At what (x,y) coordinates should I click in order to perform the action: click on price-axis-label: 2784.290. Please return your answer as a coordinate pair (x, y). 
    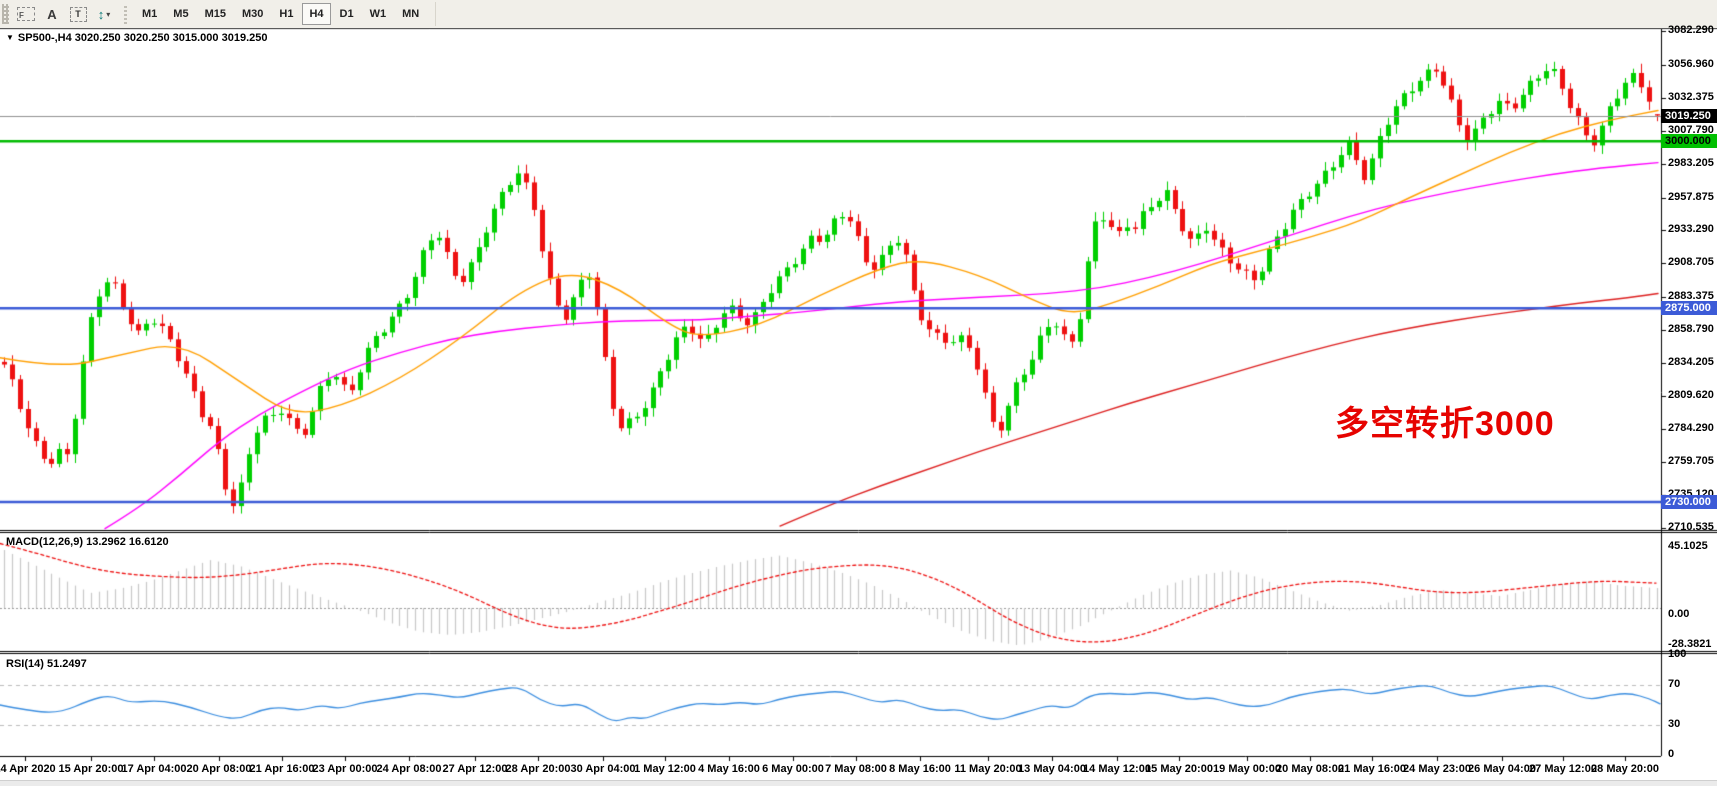
    Looking at the image, I should click on (1691, 428).